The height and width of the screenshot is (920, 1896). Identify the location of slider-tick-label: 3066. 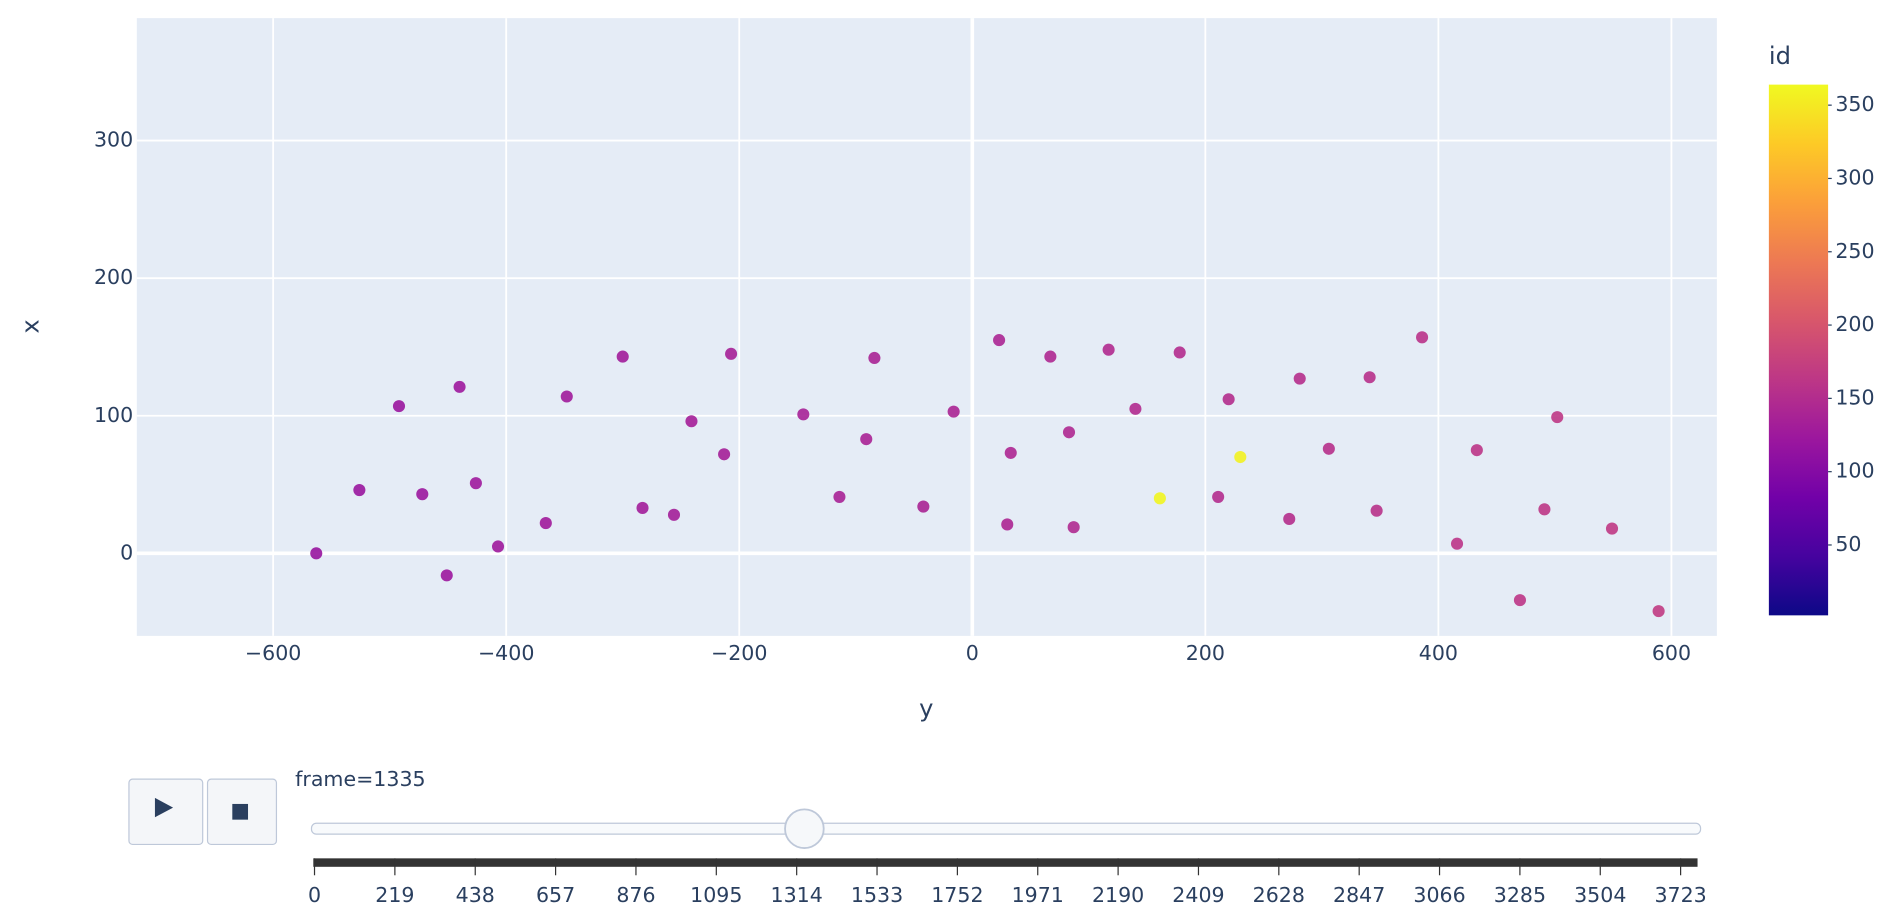
(1439, 895).